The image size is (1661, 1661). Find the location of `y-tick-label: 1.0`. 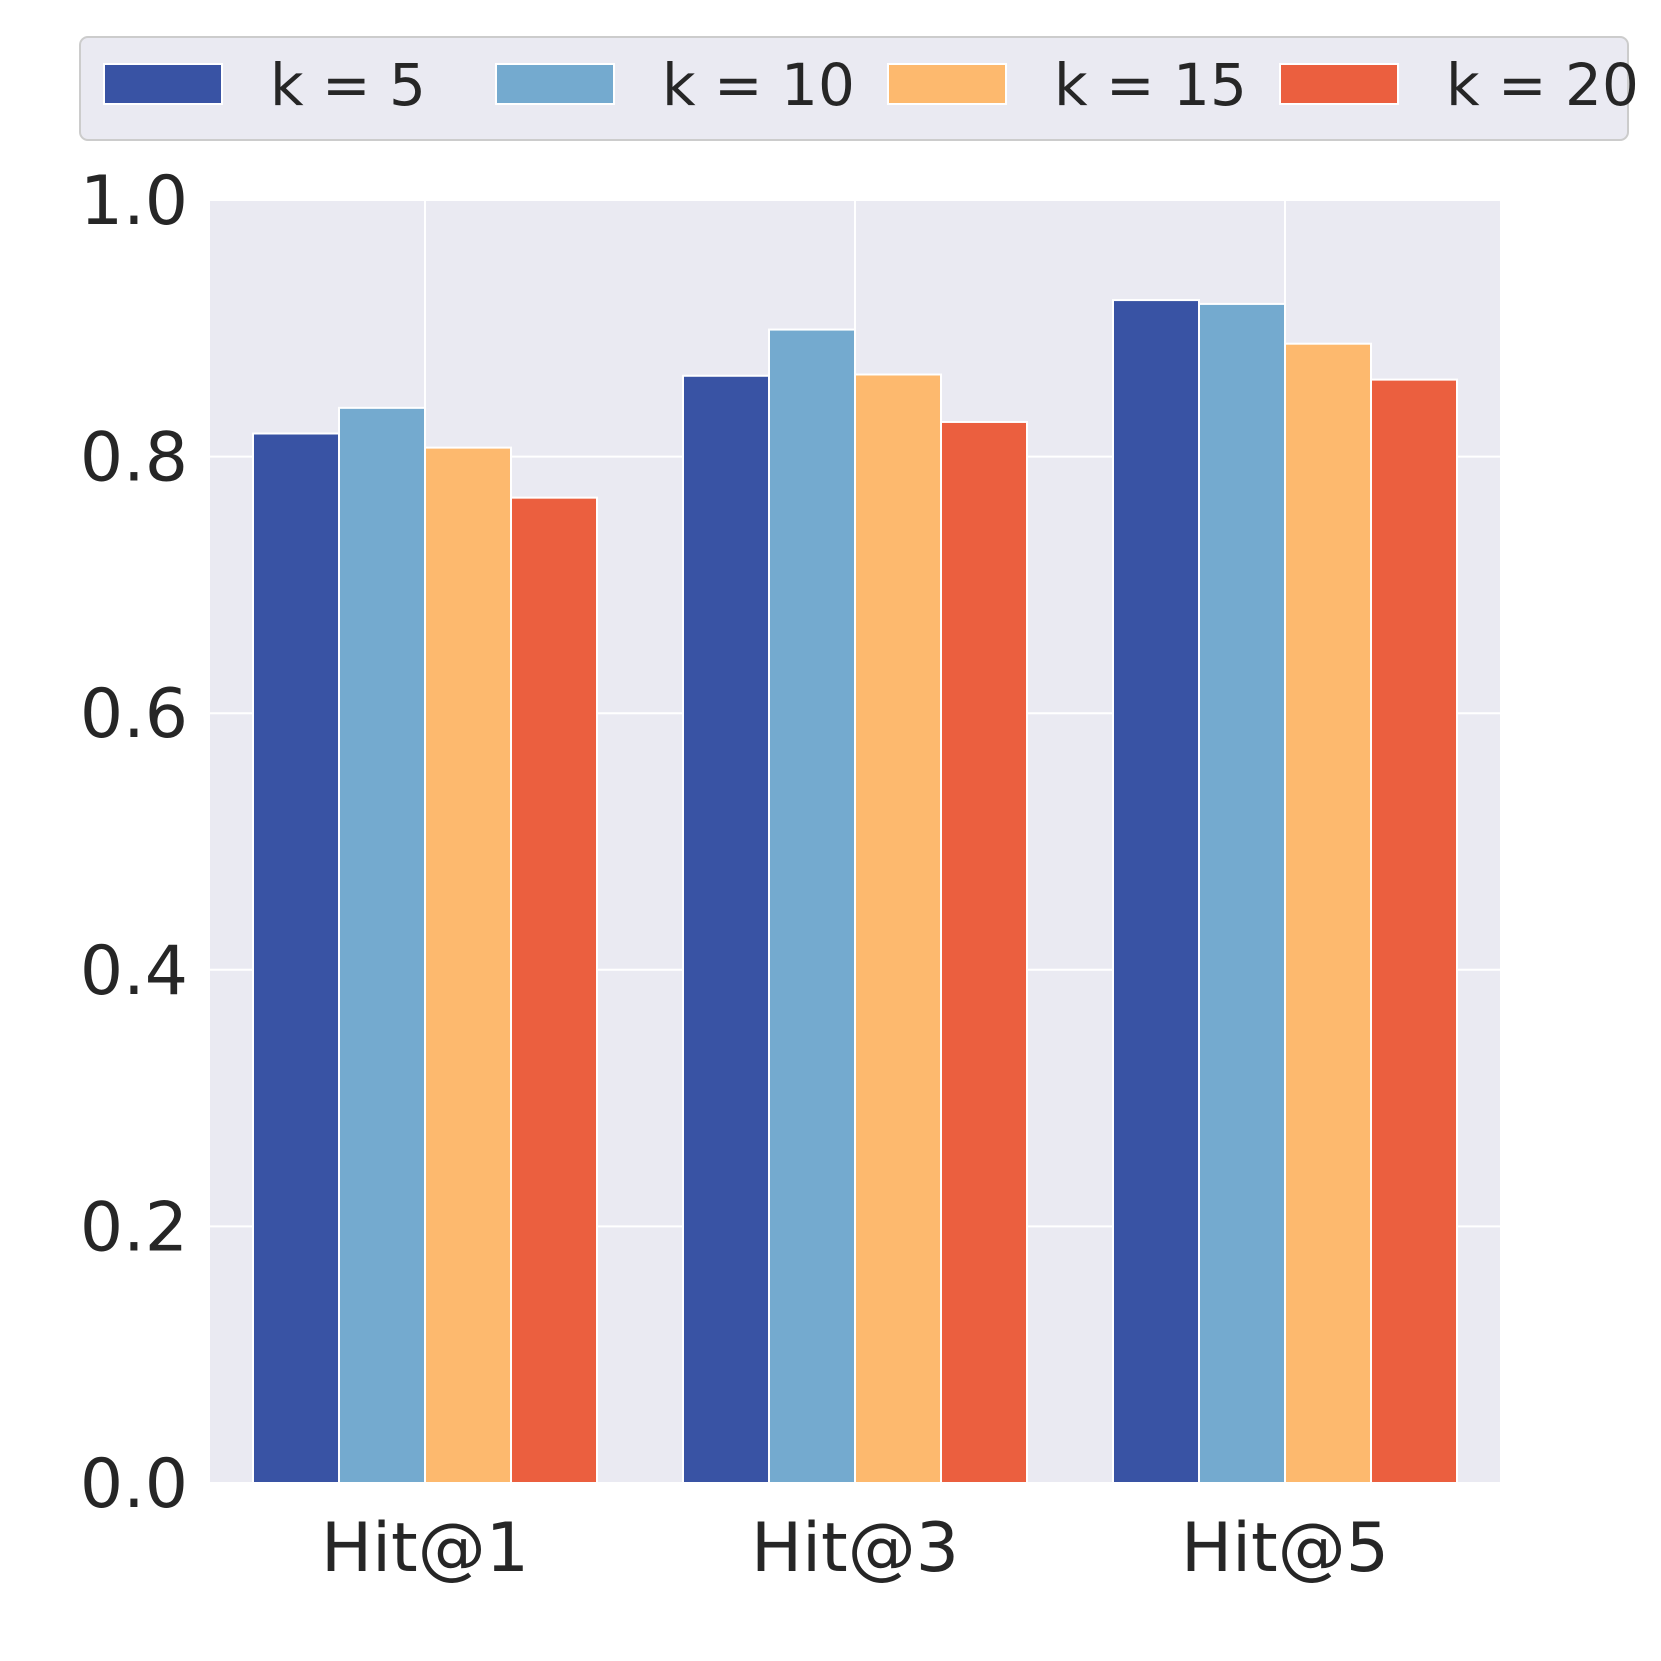

y-tick-label: 1.0 is located at coordinates (134, 201).